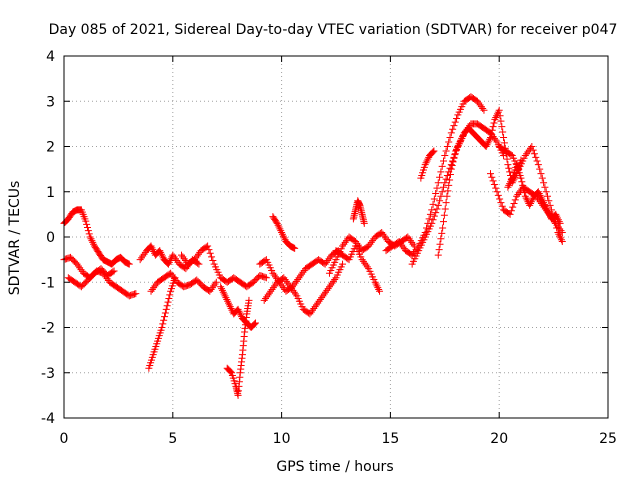 This screenshot has width=640, height=480. I want to click on y-tick-label: 1, so click(50, 193).